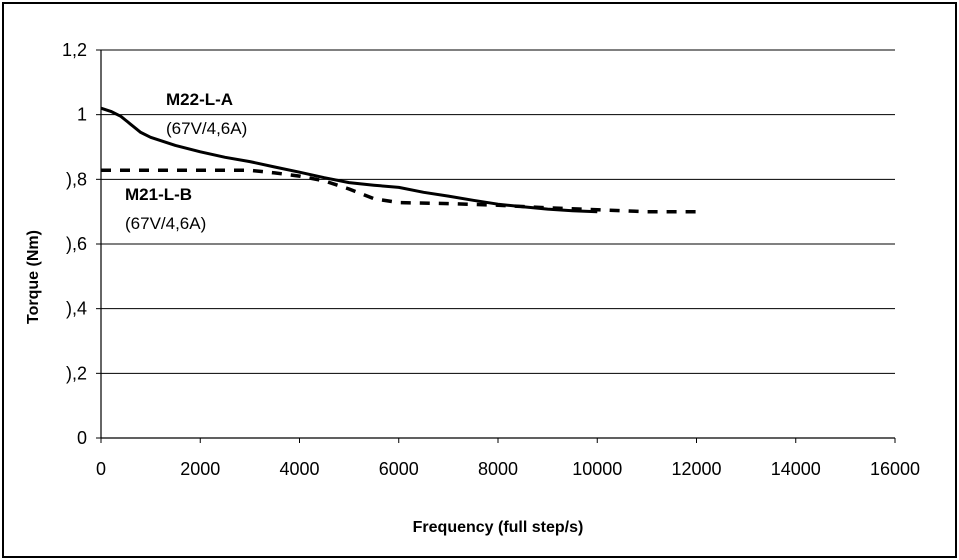 The width and height of the screenshot is (959, 560). What do you see at coordinates (165, 223) in the screenshot?
I see `annotation-m21-detail: (67V/4,6A)` at bounding box center [165, 223].